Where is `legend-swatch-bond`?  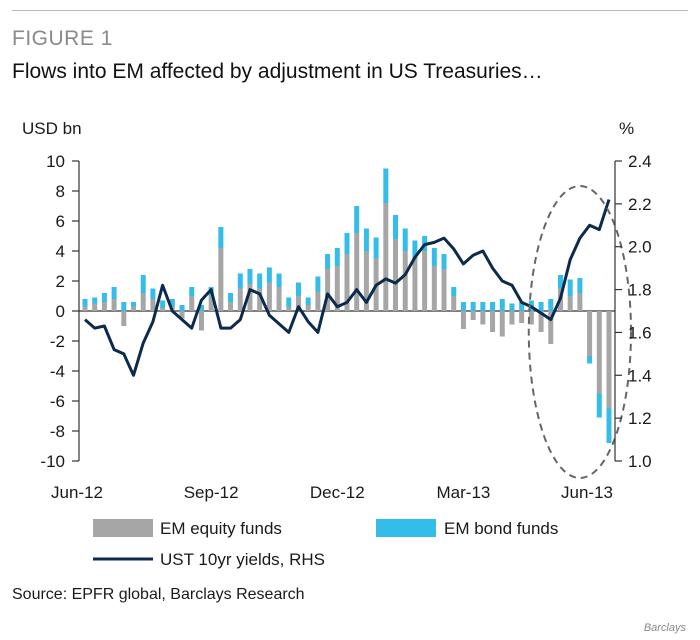
legend-swatch-bond is located at coordinates (406, 528).